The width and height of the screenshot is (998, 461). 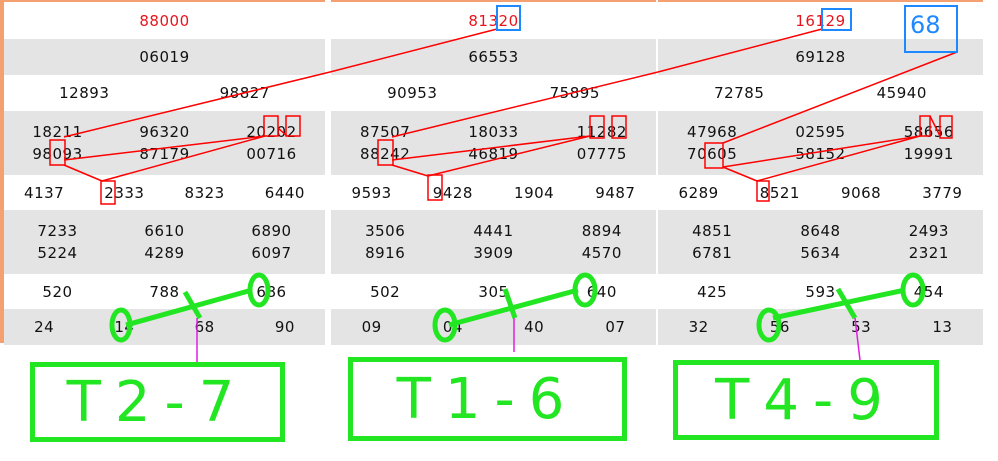 What do you see at coordinates (44, 192) in the screenshot?
I see `prize-number: 4137` at bounding box center [44, 192].